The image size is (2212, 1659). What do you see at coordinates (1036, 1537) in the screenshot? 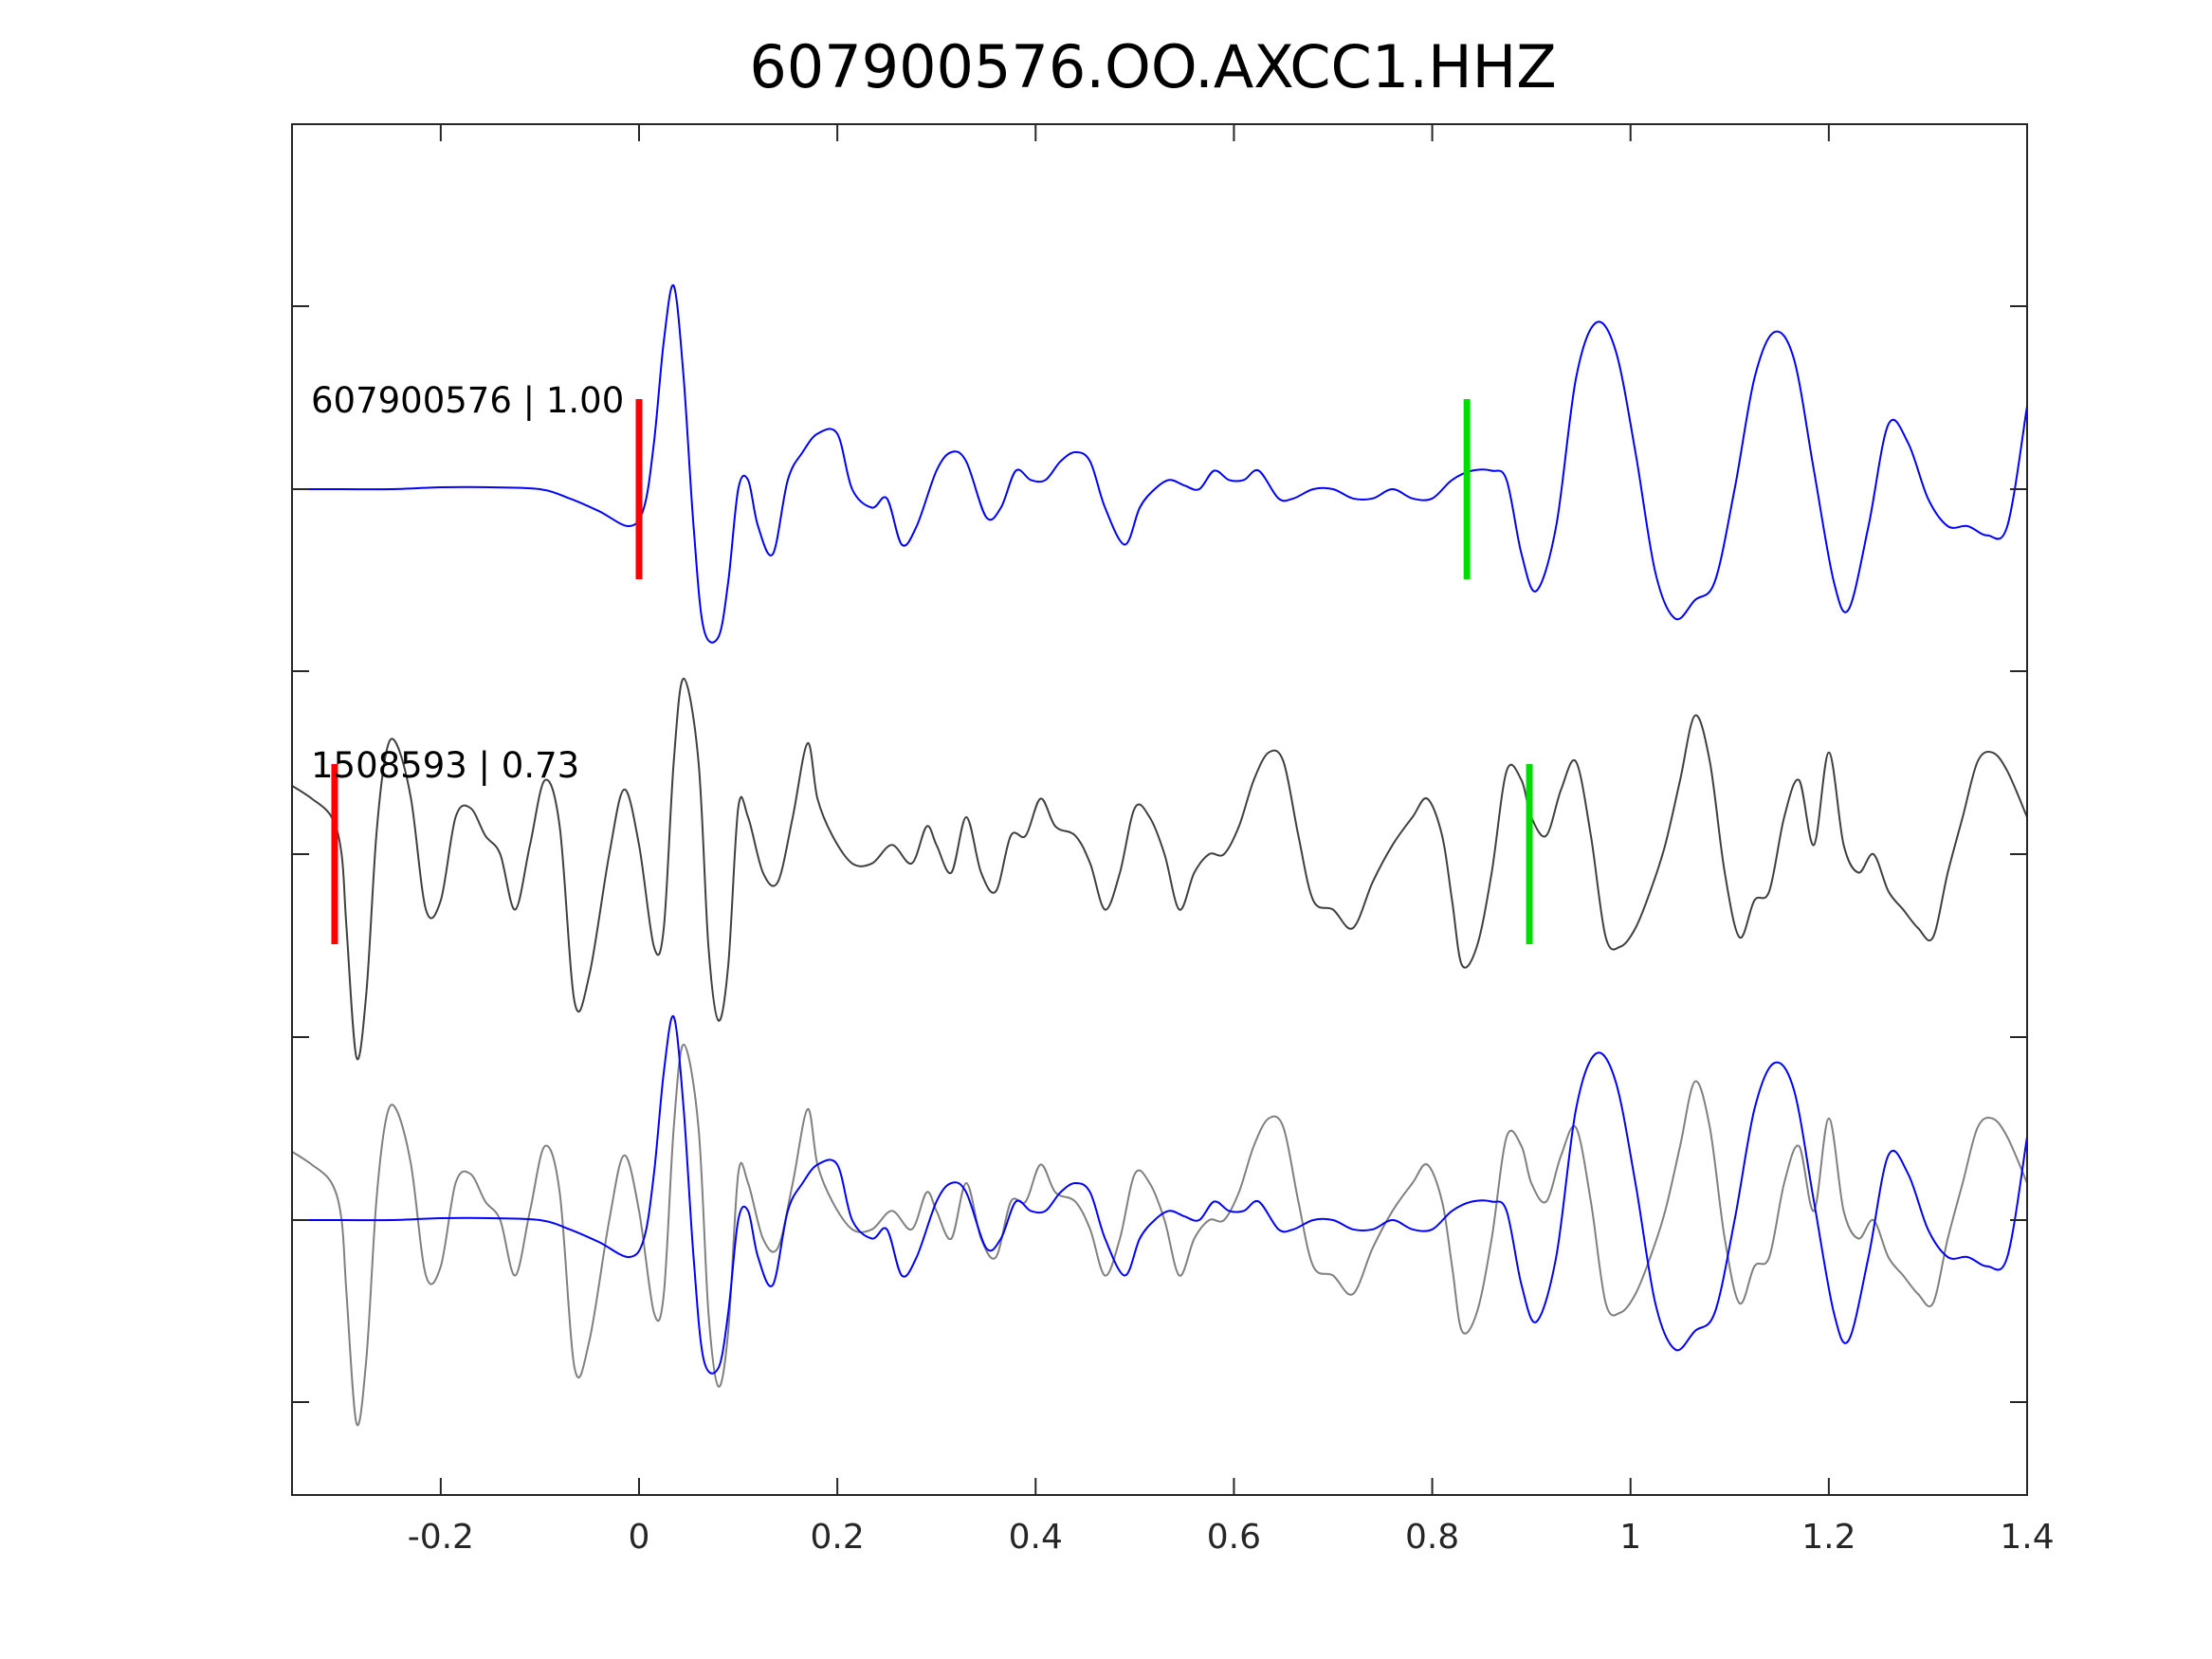
I see `x-tick-label: 0.4` at bounding box center [1036, 1537].